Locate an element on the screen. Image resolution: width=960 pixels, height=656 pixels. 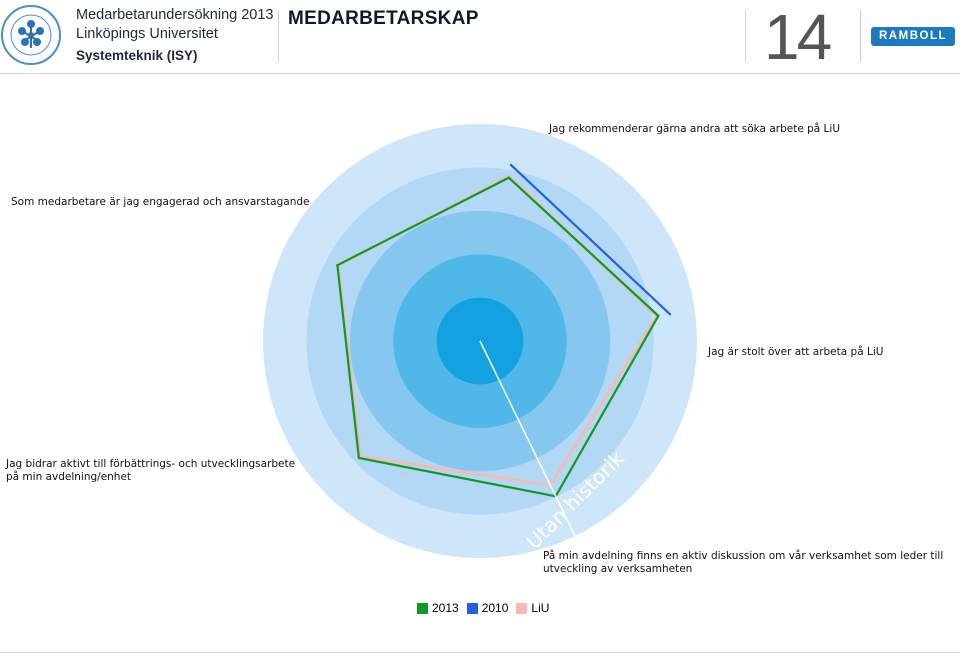
department-name: Systemteknik (ISY) is located at coordinates (137, 55).